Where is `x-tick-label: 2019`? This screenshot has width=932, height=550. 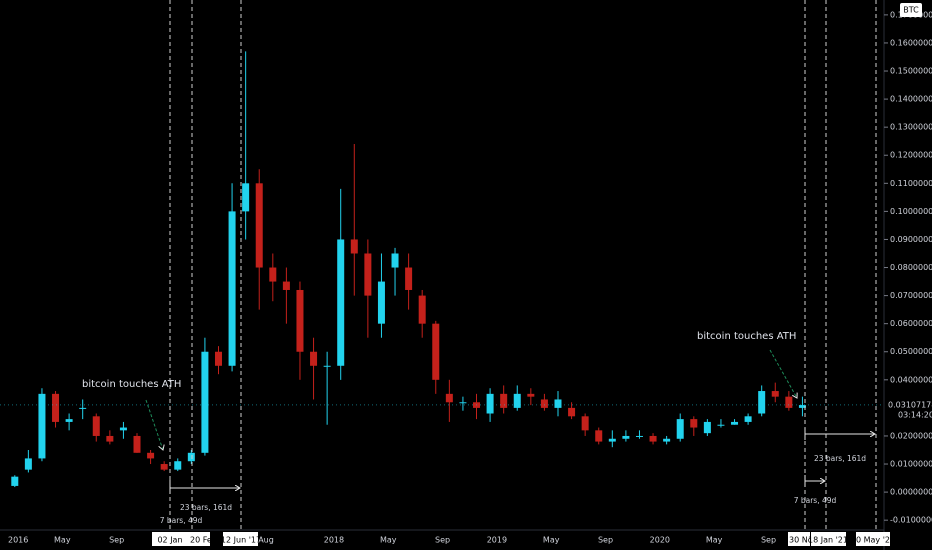 x-tick-label: 2019 is located at coordinates (497, 540).